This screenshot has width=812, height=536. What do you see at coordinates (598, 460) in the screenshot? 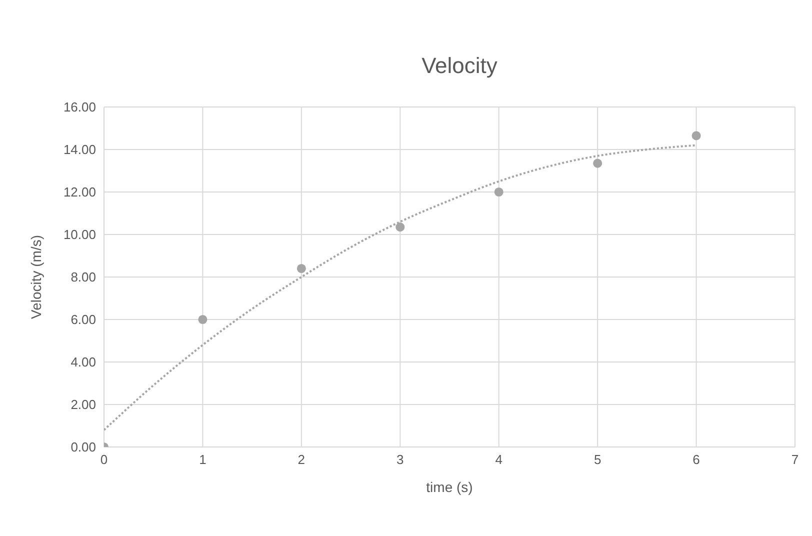
I see `x-tick-label: 5` at bounding box center [598, 460].